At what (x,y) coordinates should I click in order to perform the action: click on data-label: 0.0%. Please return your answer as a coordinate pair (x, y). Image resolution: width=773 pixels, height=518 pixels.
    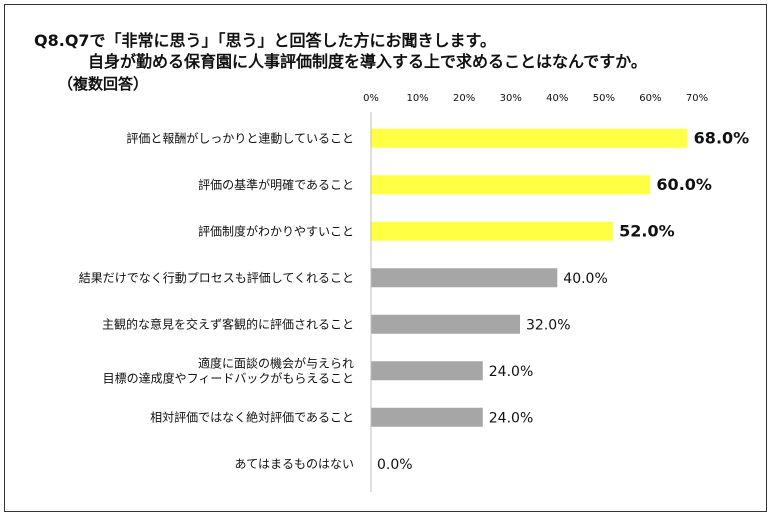
    Looking at the image, I should click on (395, 465).